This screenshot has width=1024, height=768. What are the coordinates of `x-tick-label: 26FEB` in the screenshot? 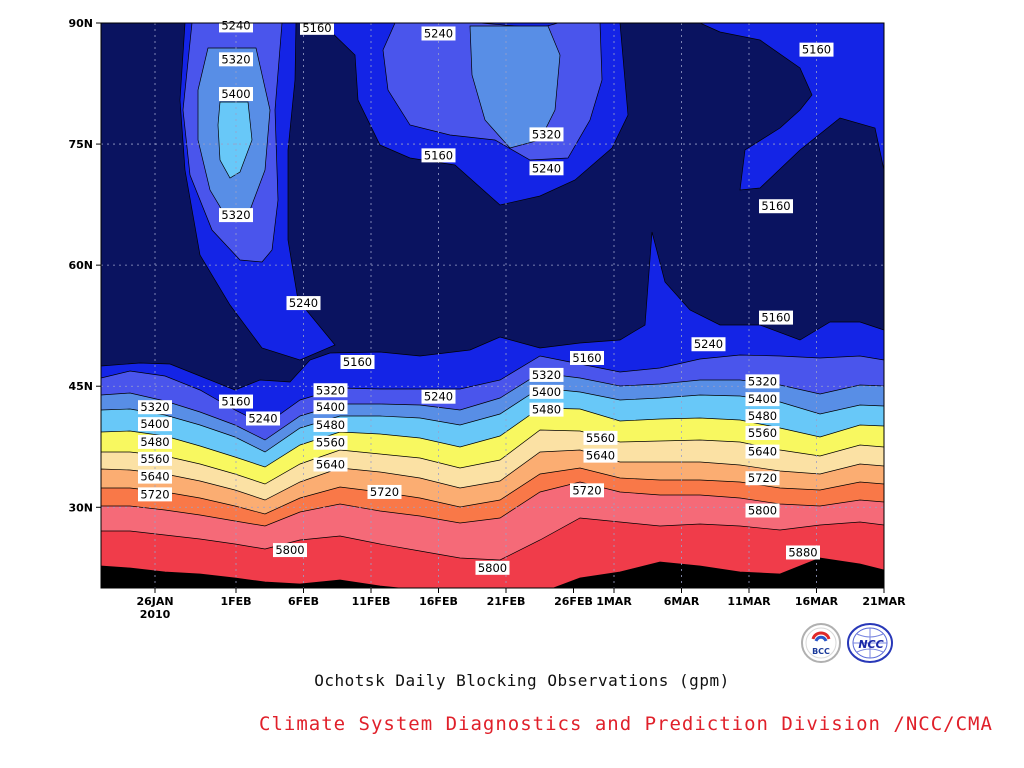 It's located at (573, 601).